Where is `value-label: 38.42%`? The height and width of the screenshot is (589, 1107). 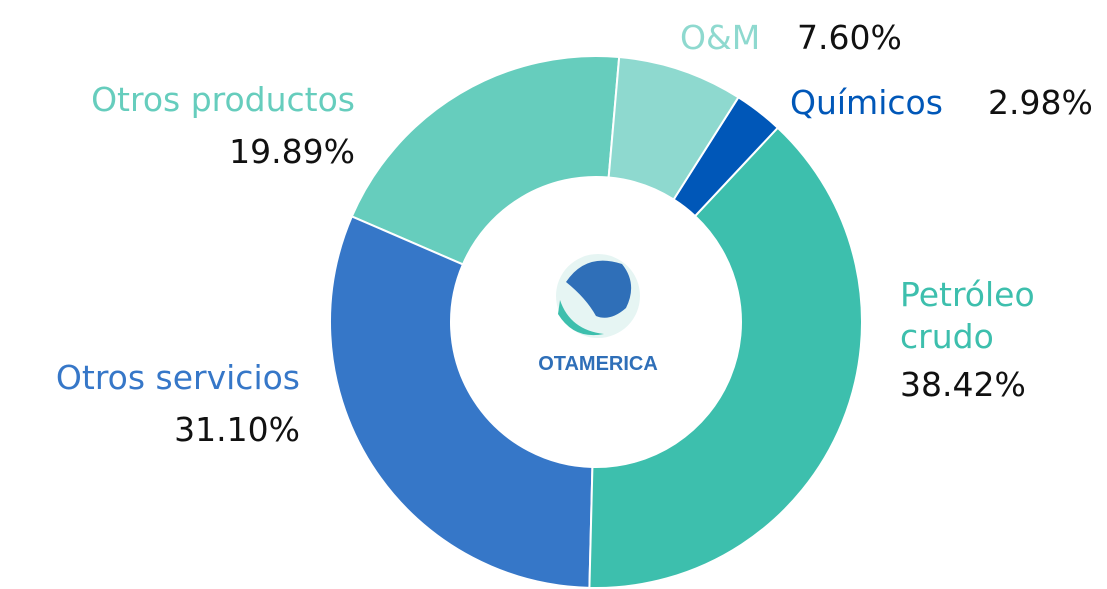
value-label: 38.42% is located at coordinates (963, 384).